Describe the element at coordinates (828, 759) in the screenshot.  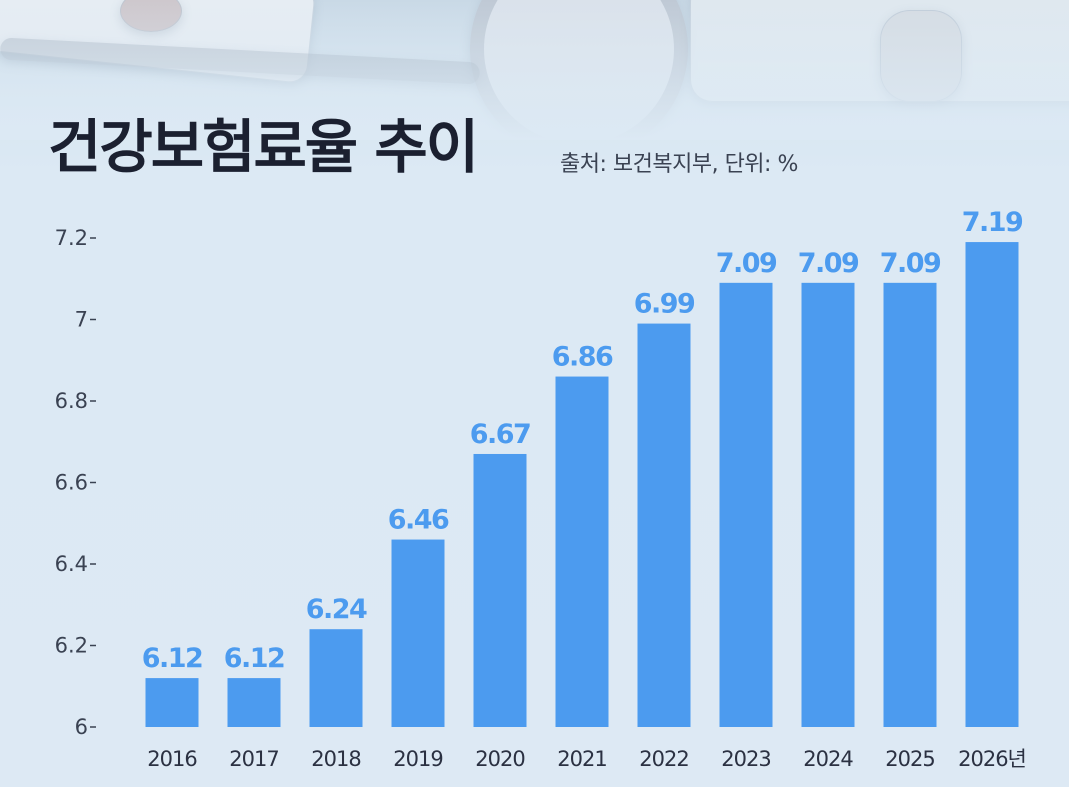
I see `x-tick-label: 2024` at that location.